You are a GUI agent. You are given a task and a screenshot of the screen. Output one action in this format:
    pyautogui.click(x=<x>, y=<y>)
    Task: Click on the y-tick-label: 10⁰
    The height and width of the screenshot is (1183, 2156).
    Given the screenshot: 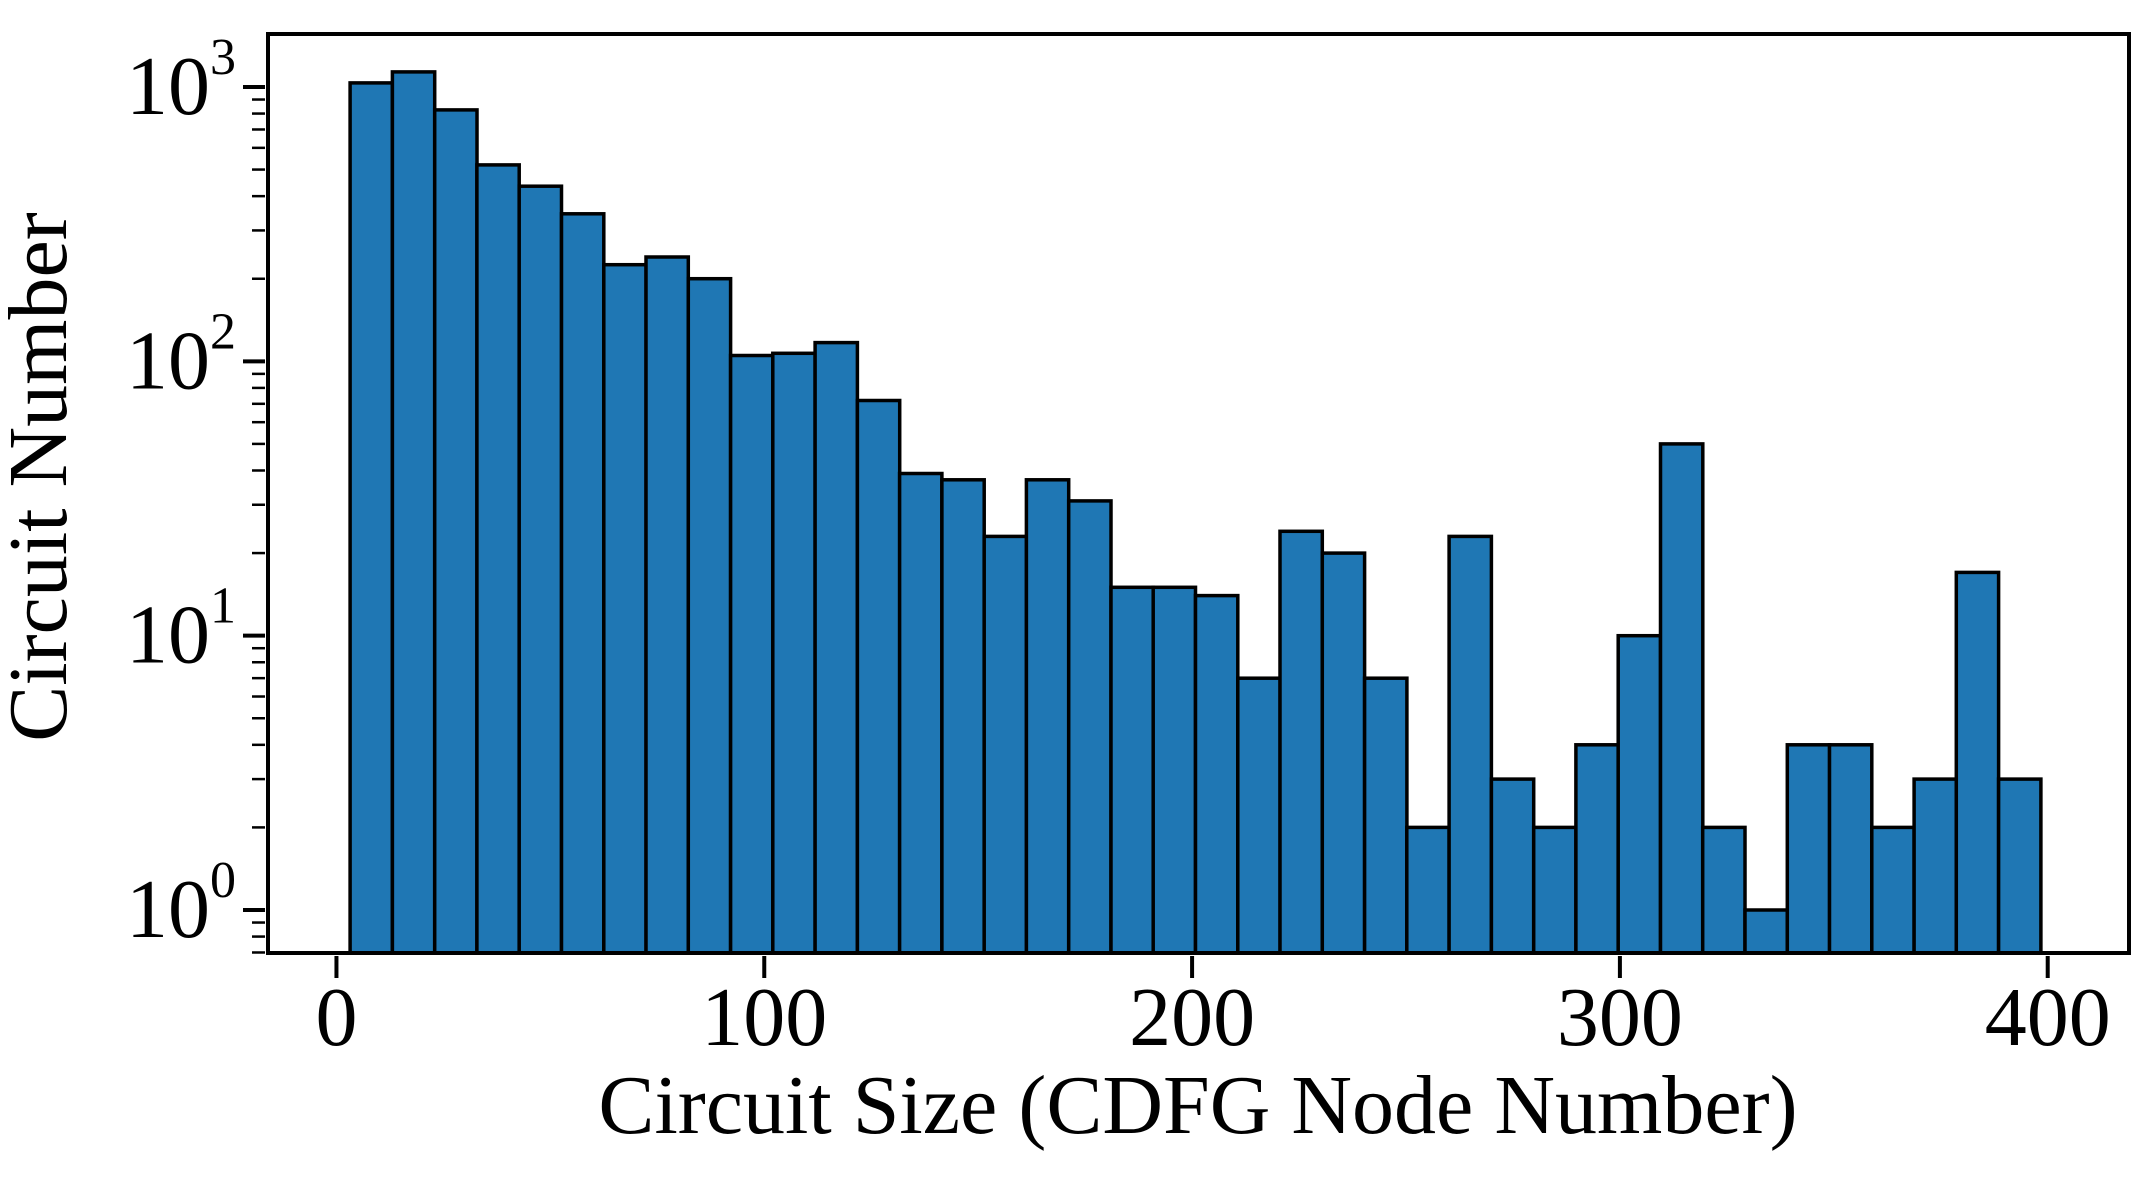 What is the action you would take?
    pyautogui.click(x=181, y=904)
    